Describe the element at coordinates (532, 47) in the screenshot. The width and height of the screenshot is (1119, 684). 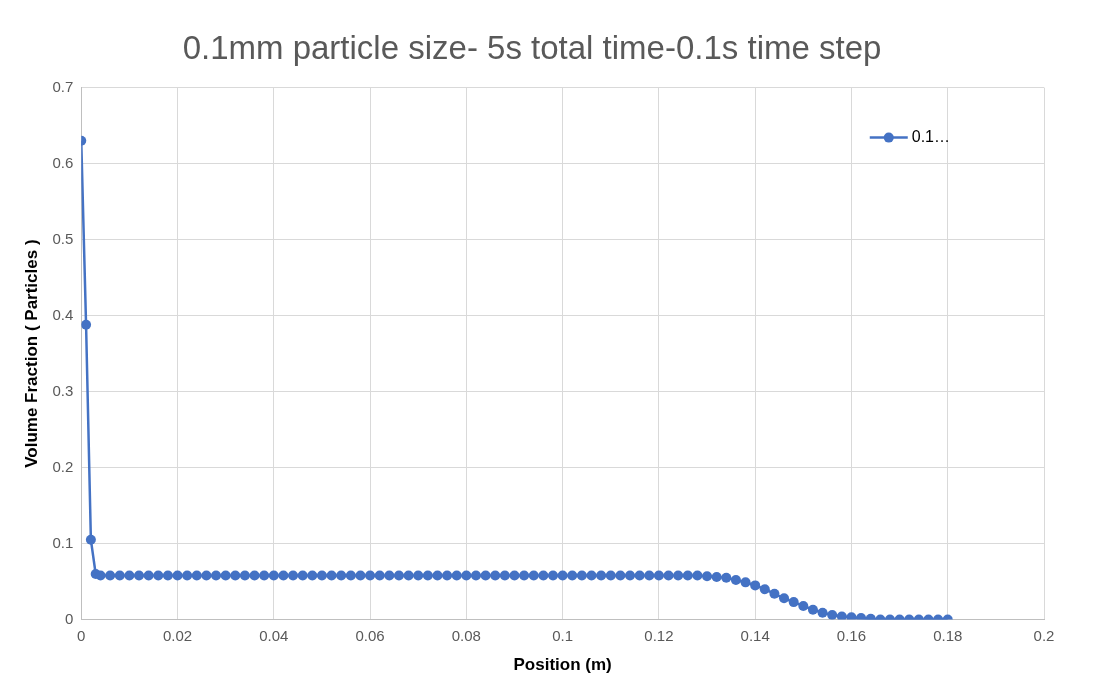
I see `chart-title: 0.1mm particle size- 5s total time-0.1s time step` at that location.